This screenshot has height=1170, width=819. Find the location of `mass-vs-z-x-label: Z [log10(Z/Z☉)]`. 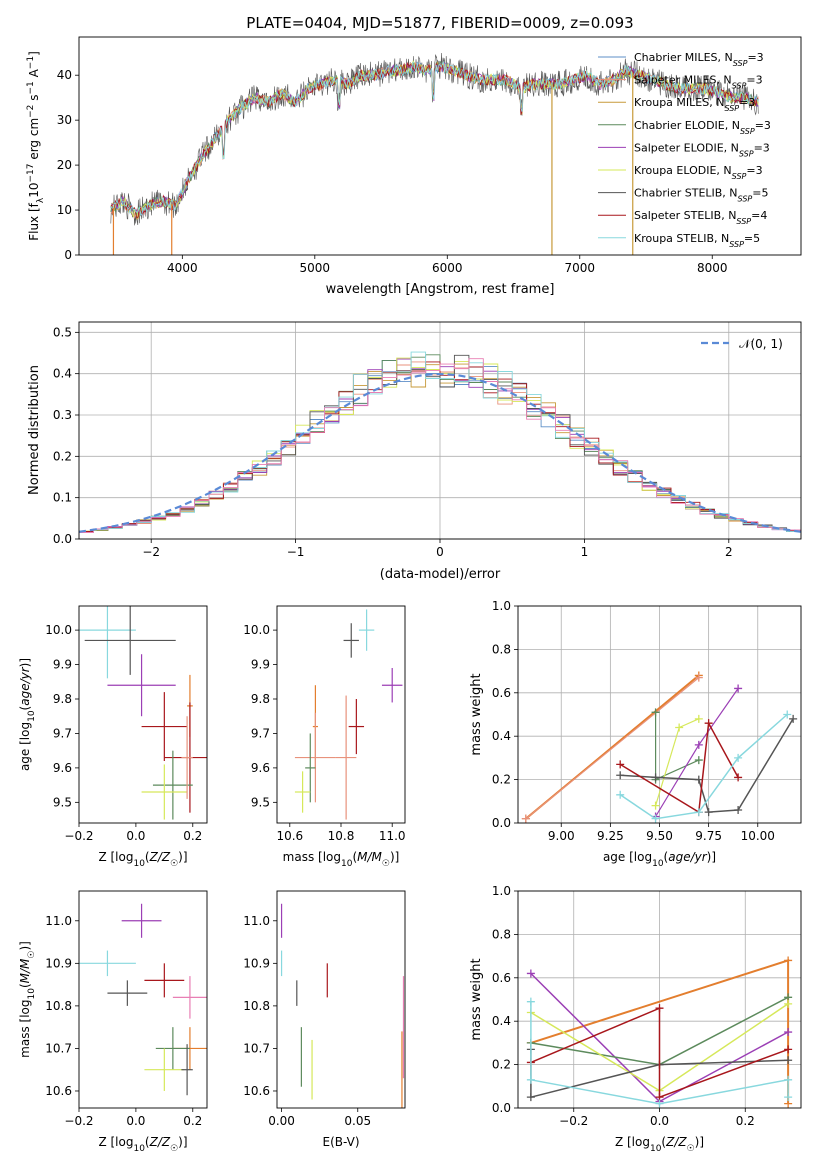

mass-vs-z-x-label: Z [log10(Z/Z☉)] is located at coordinates (142, 1144).